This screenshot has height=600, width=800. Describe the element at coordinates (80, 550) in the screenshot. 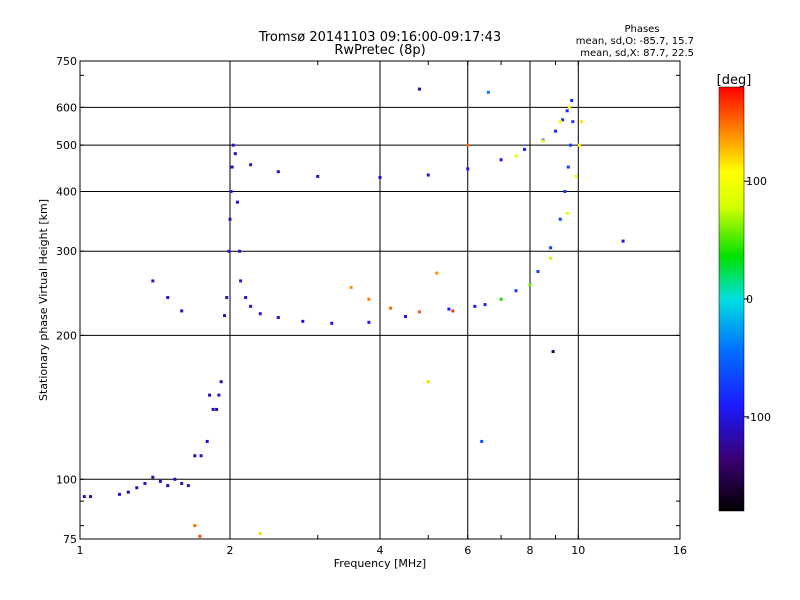

I see `x-tick-label: 1` at that location.